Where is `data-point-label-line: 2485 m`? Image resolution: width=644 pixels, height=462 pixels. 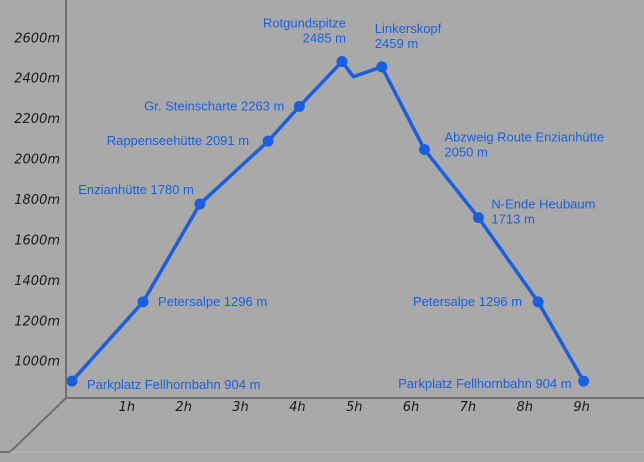
data-point-label-line: 2485 m is located at coordinates (324, 38).